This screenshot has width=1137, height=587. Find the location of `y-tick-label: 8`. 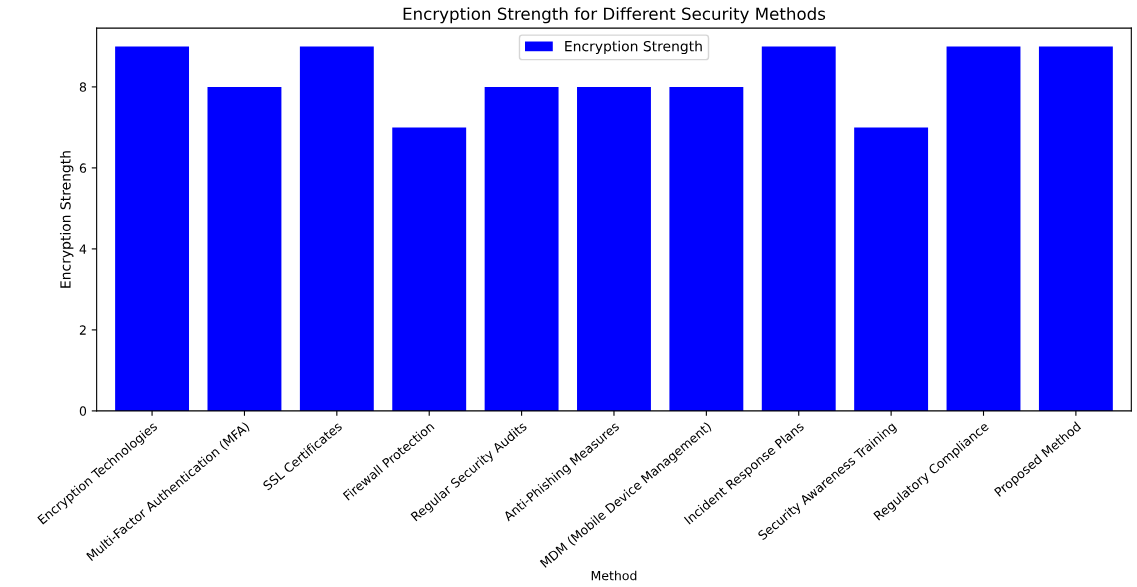

y-tick-label: 8 is located at coordinates (83, 87).